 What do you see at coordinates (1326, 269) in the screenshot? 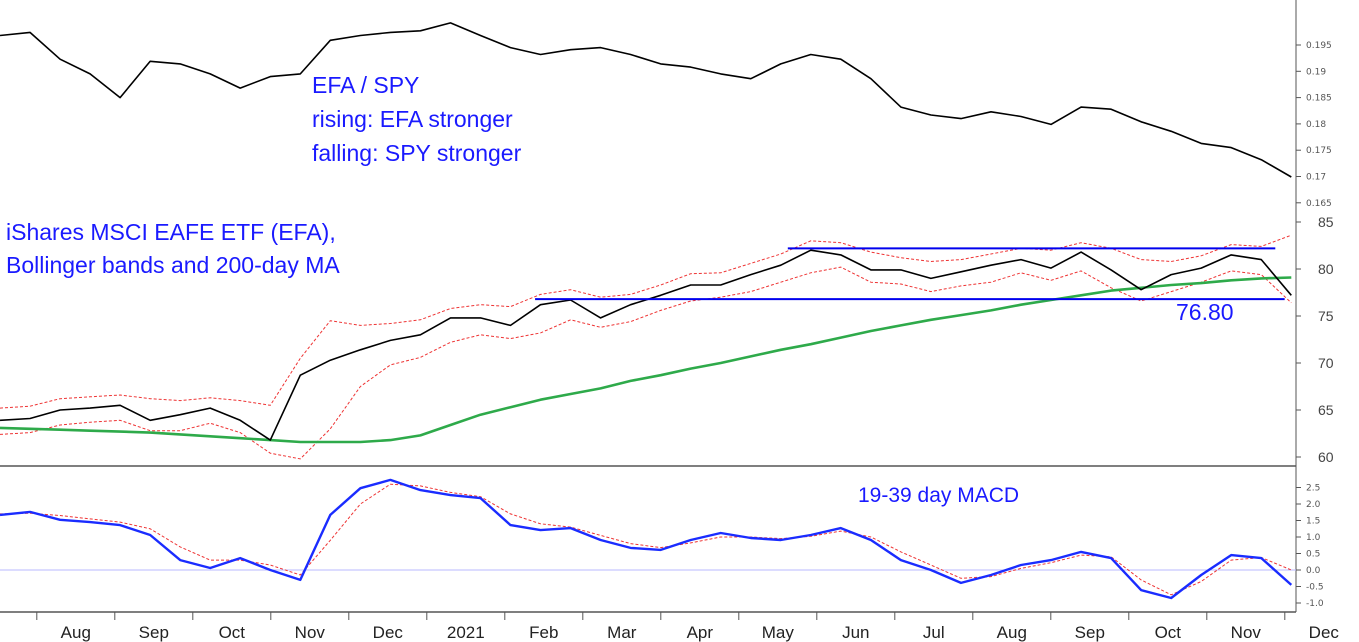
I see `y-tick-label: 80` at bounding box center [1326, 269].